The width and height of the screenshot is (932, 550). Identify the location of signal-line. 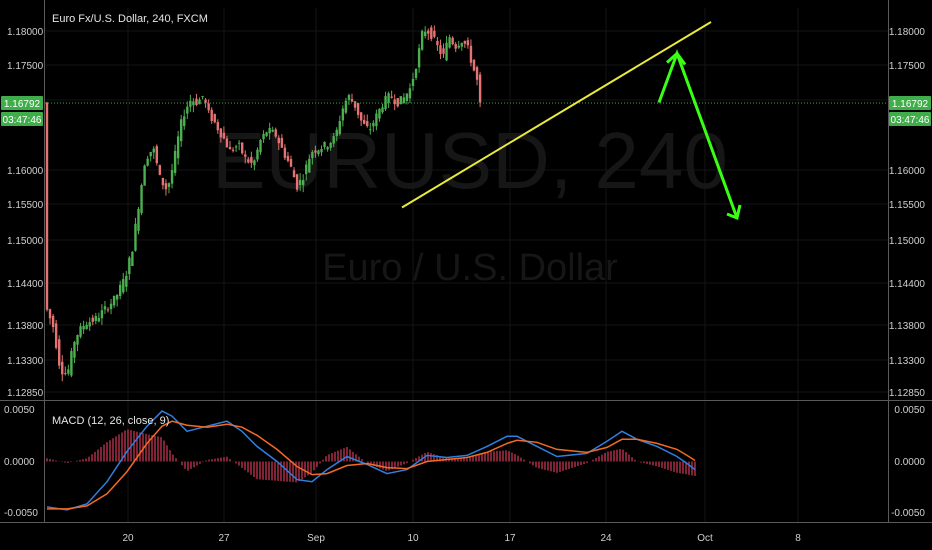
(371, 465).